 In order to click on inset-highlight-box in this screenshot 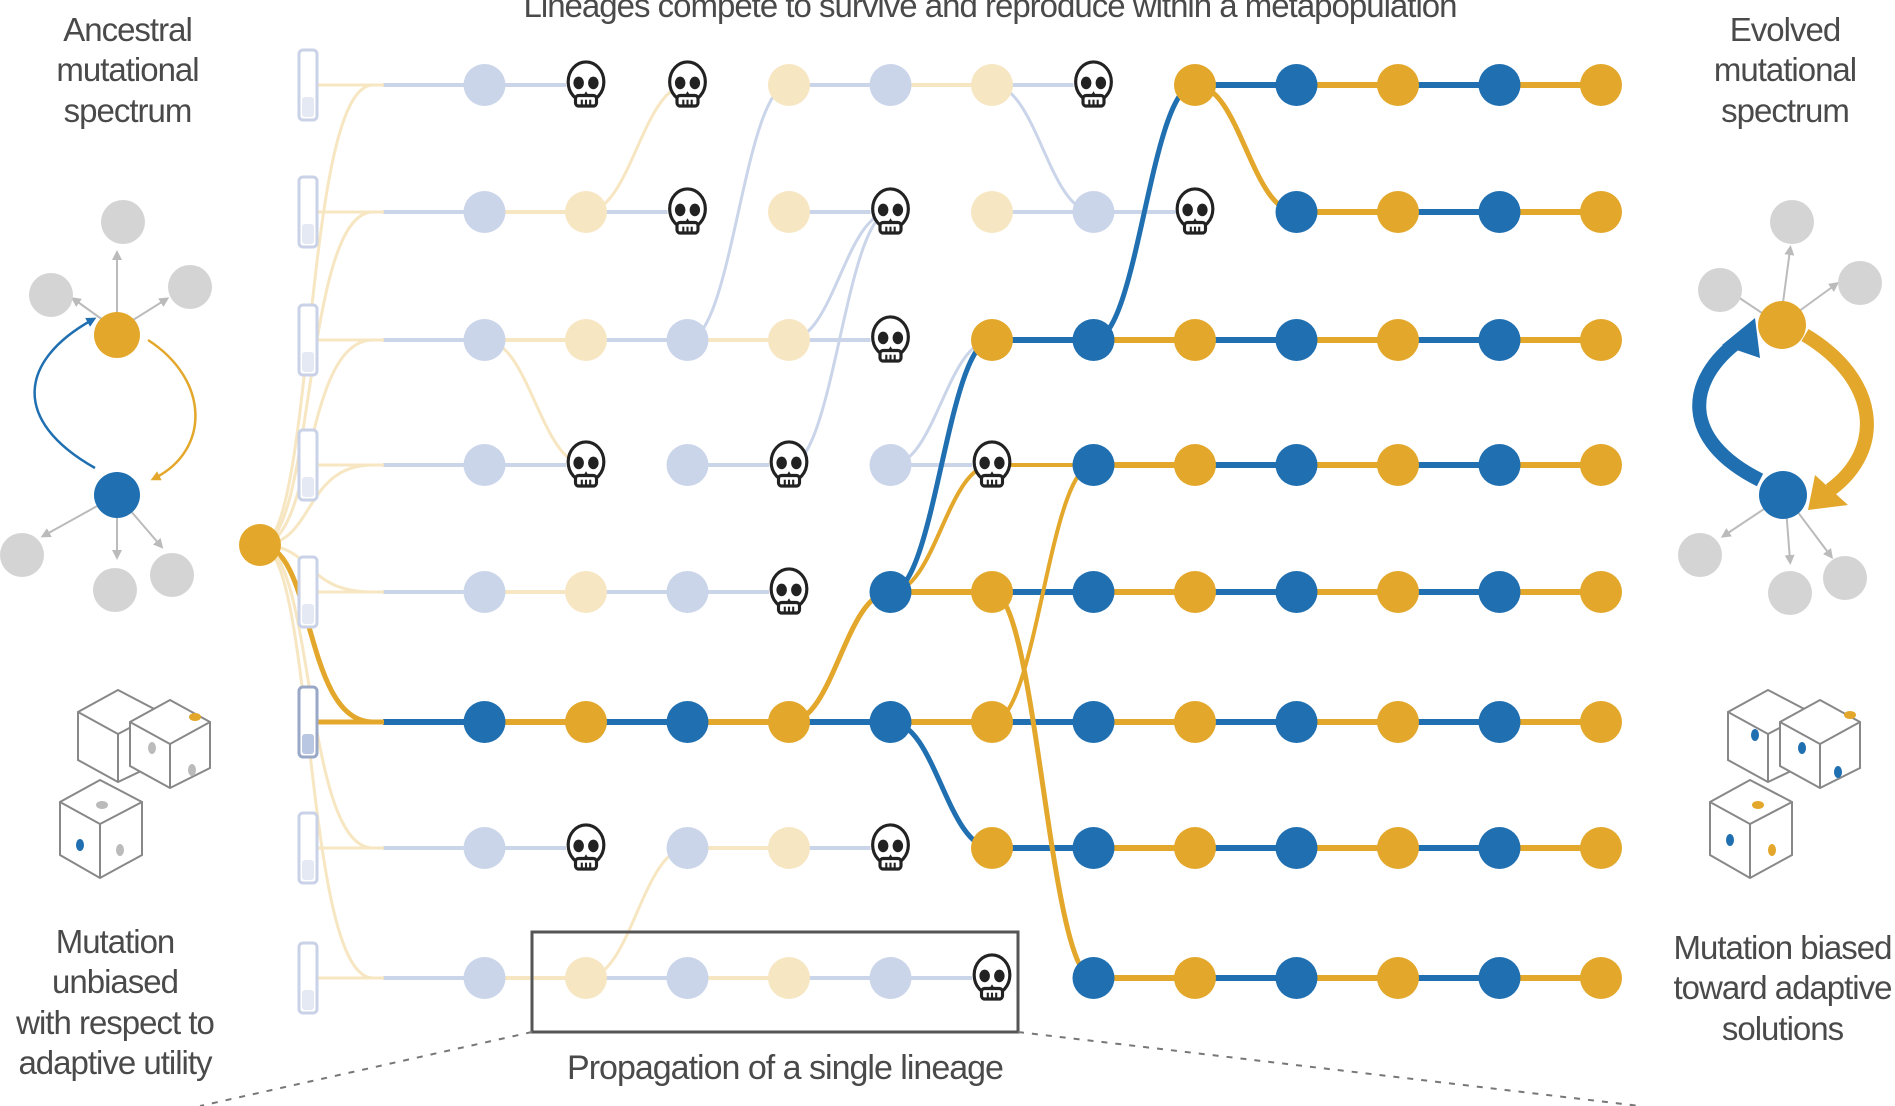, I will do `click(775, 982)`.